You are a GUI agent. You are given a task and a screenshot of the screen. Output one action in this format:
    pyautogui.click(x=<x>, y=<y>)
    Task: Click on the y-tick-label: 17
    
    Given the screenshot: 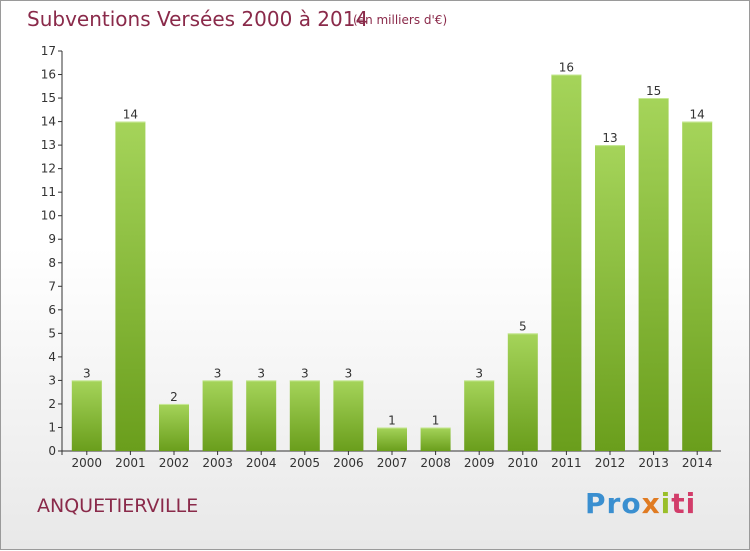 What is the action you would take?
    pyautogui.click(x=48, y=51)
    